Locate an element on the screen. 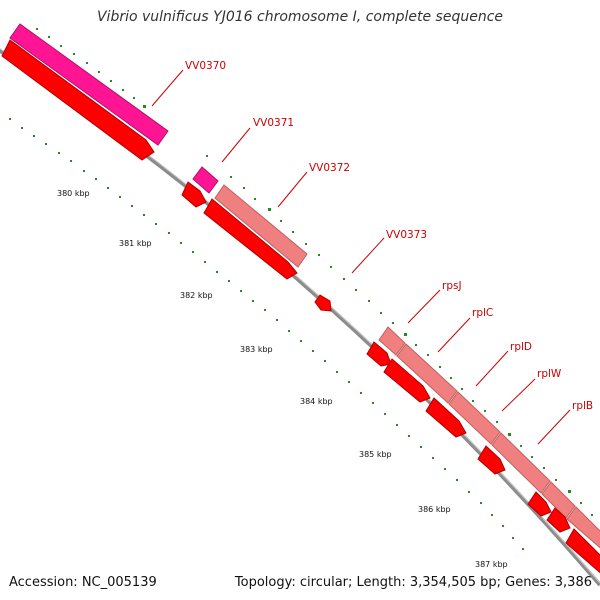 Image resolution: width=600 pixels, height=600 pixels. leader-rpld is located at coordinates (492, 368).